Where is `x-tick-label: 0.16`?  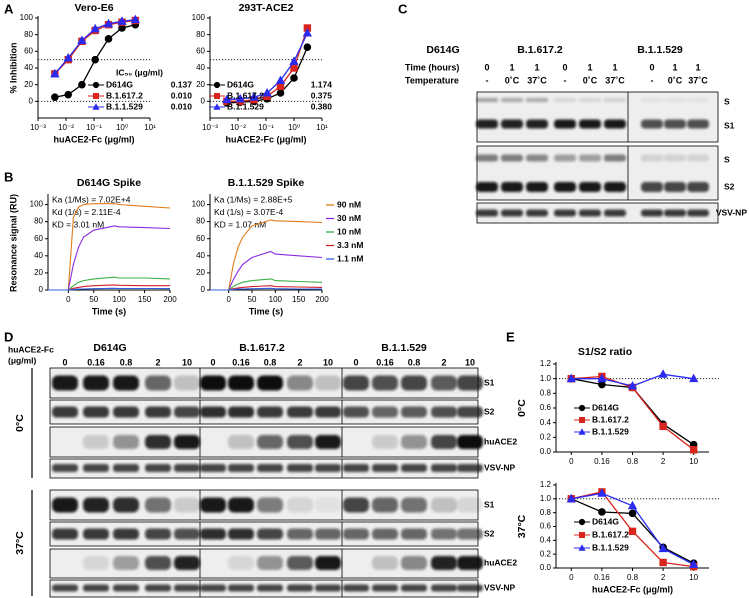 x-tick-label: 0.16 is located at coordinates (602, 461).